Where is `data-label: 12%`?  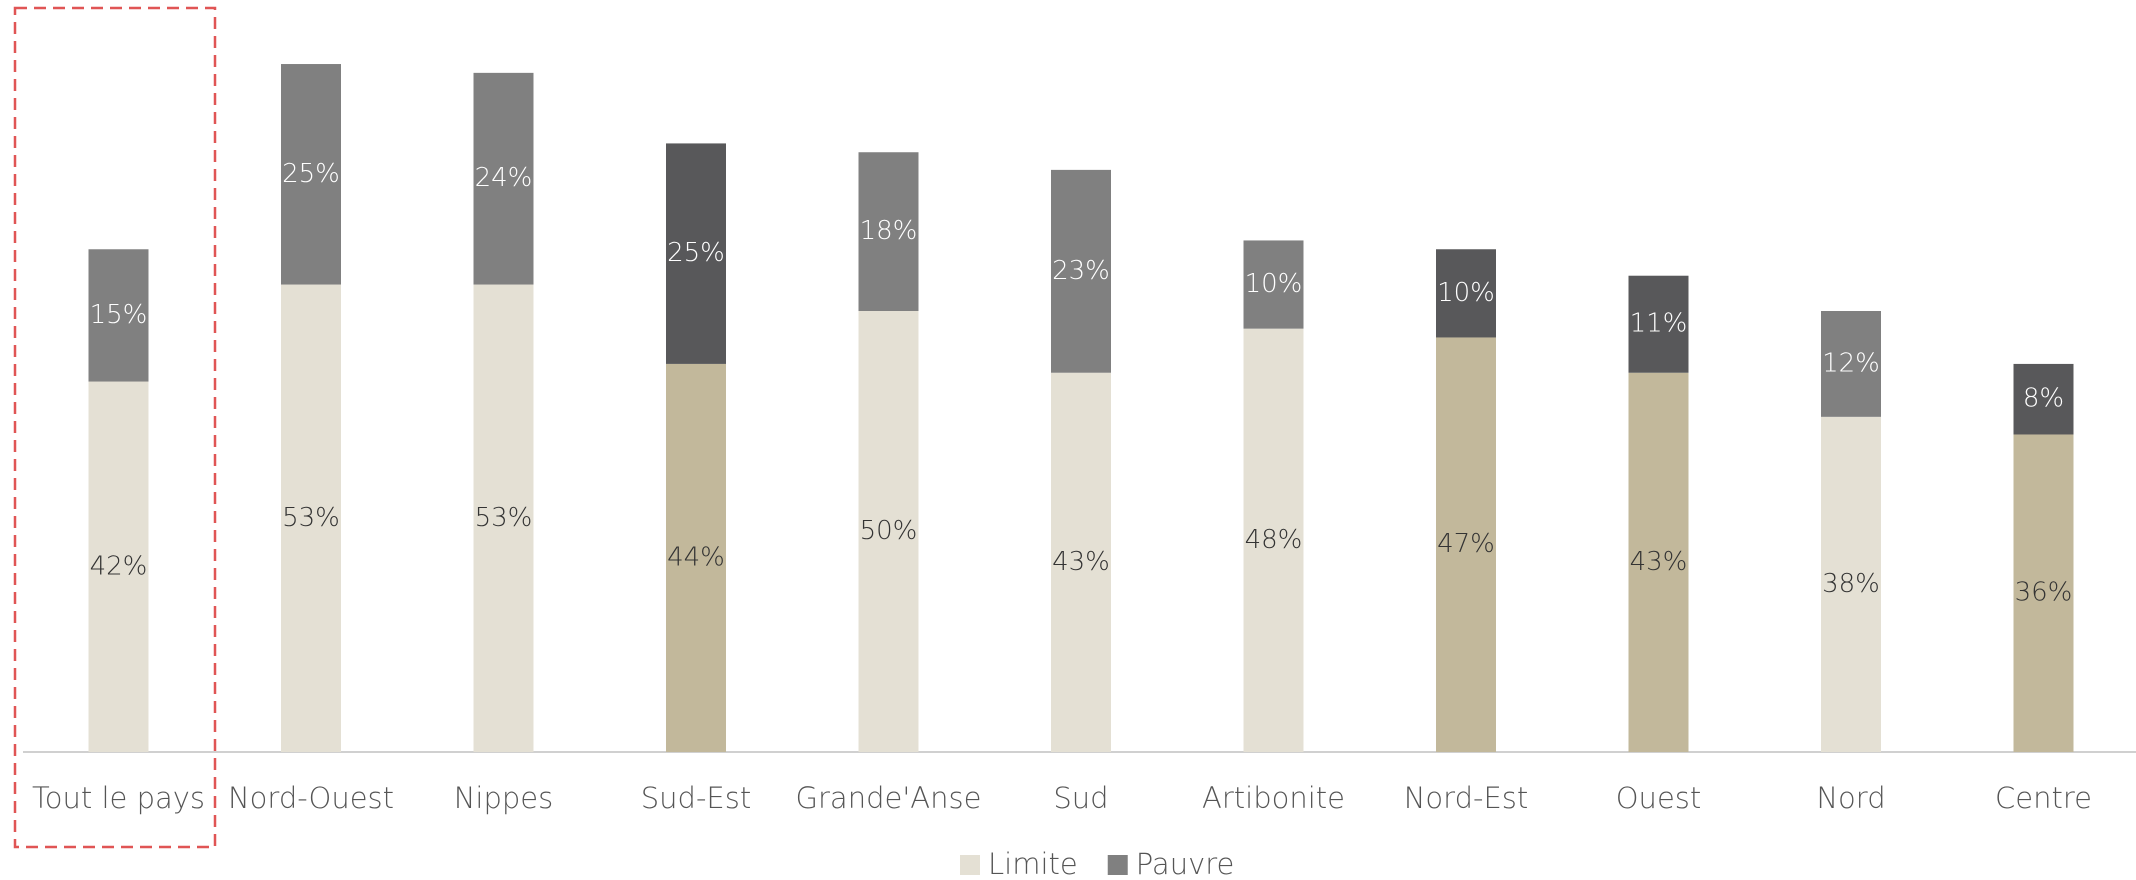 data-label: 12% is located at coordinates (1851, 363).